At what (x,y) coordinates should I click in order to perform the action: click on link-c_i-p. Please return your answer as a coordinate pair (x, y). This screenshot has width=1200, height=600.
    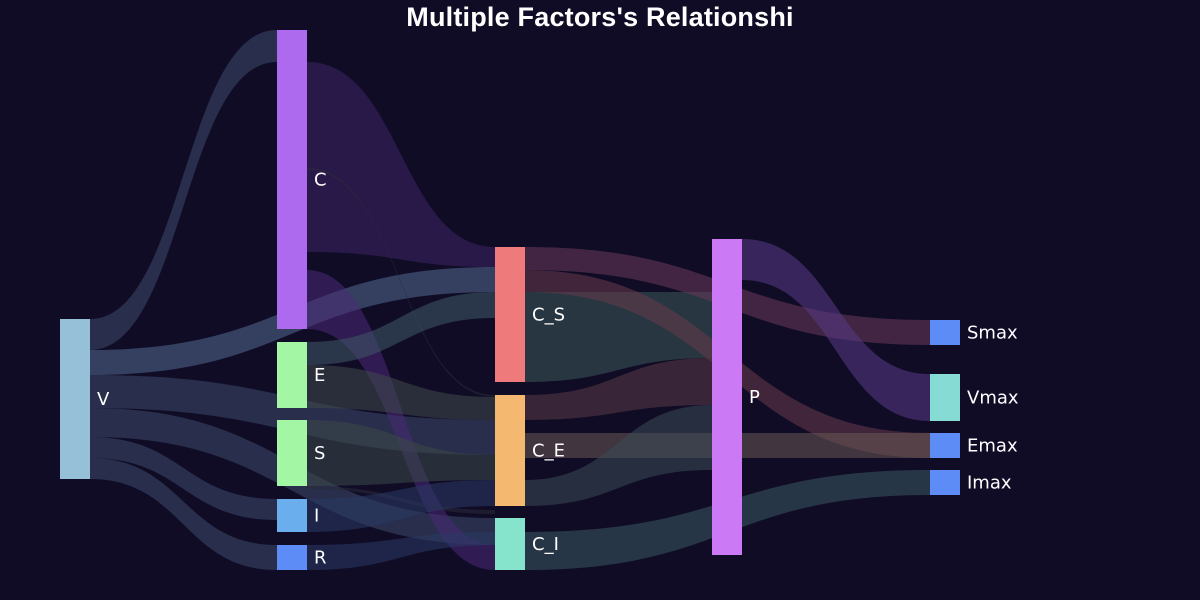
    Looking at the image, I should click on (618, 455).